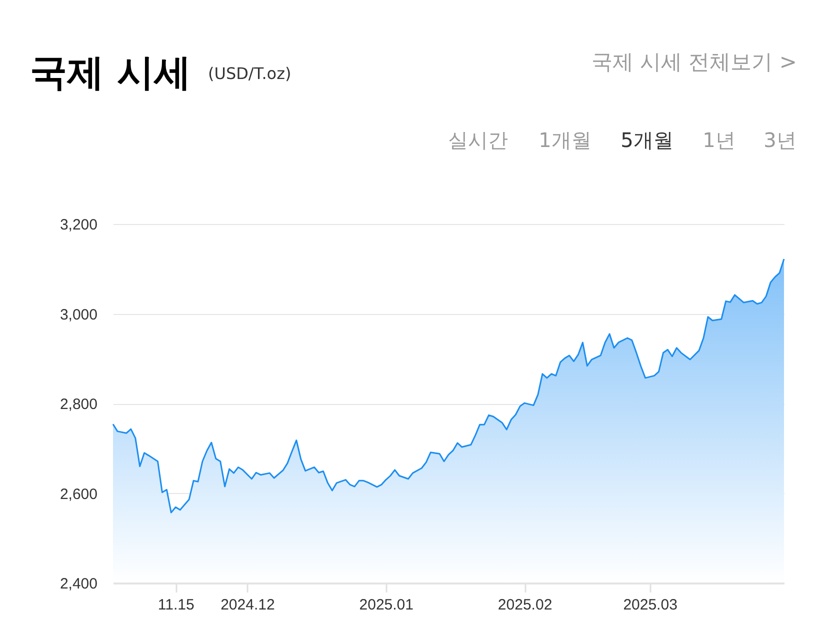  I want to click on text: 1년, so click(719, 140).